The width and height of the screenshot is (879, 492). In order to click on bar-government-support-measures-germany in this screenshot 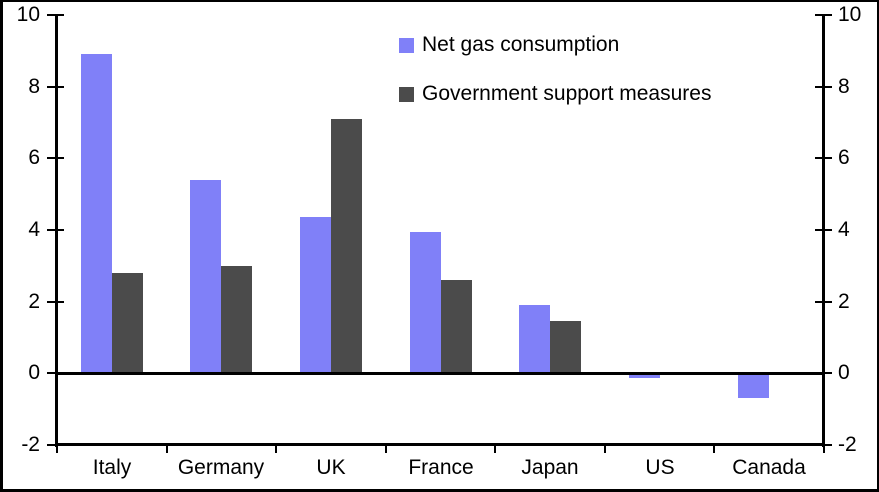, I will do `click(236, 320)`.